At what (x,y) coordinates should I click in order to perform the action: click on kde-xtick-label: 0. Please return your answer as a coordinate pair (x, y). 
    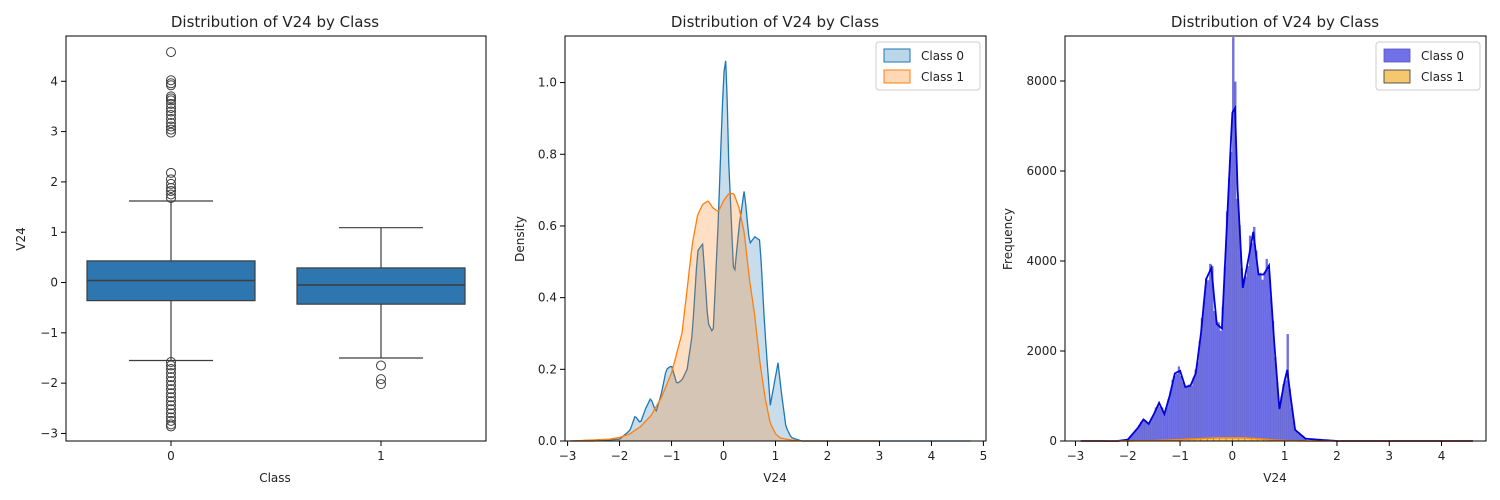
    Looking at the image, I should click on (724, 456).